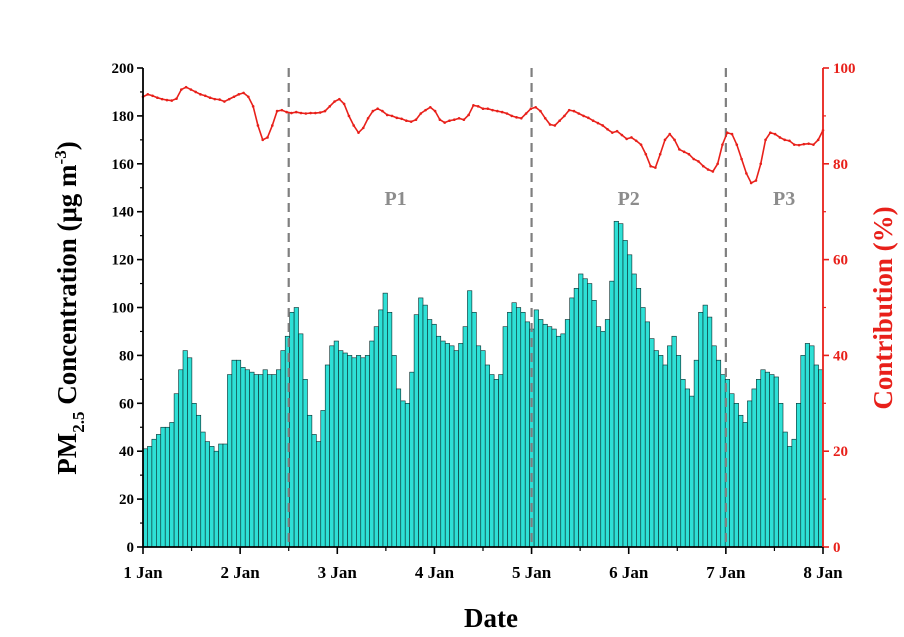 Image resolution: width=904 pixels, height=637 pixels. I want to click on left-axis-title: PM2.5 Concentration (μg m-3), so click(69, 307).